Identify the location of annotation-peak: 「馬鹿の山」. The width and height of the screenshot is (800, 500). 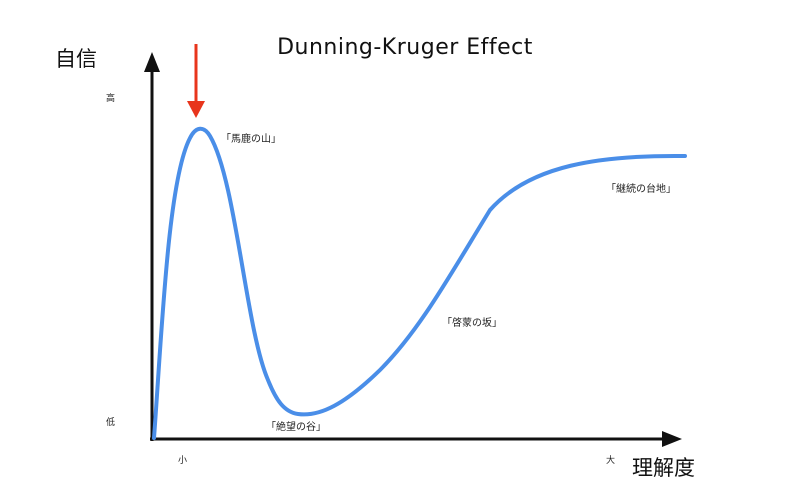
(251, 138).